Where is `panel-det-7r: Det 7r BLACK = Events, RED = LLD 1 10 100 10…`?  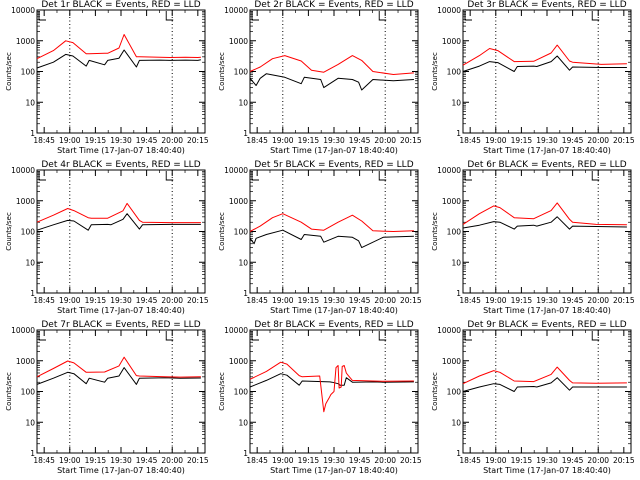
panel-det-7r: Det 7r BLACK = Events, RED = LLD 1 10 100 10… is located at coordinates (107, 397).